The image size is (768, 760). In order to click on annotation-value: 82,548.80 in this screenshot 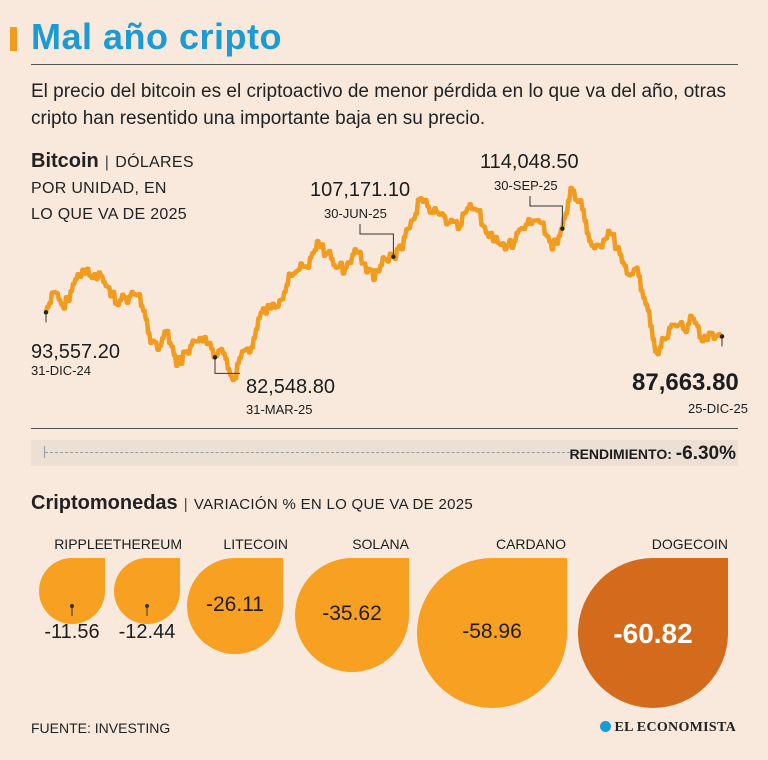, I will do `click(290, 387)`.